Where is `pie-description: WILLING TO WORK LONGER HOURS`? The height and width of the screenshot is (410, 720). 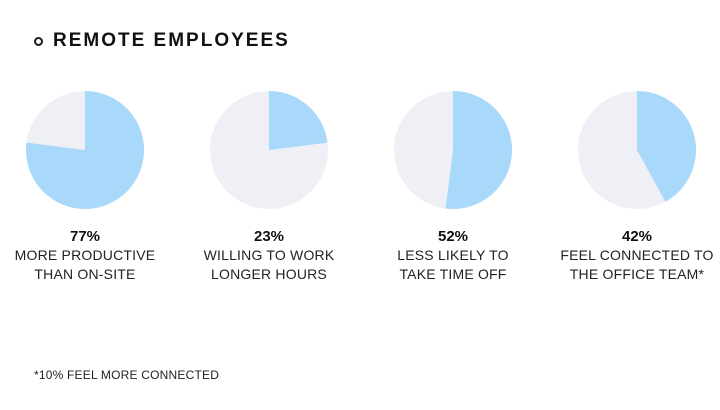
pie-description: WILLING TO WORK LONGER HOURS is located at coordinates (269, 265).